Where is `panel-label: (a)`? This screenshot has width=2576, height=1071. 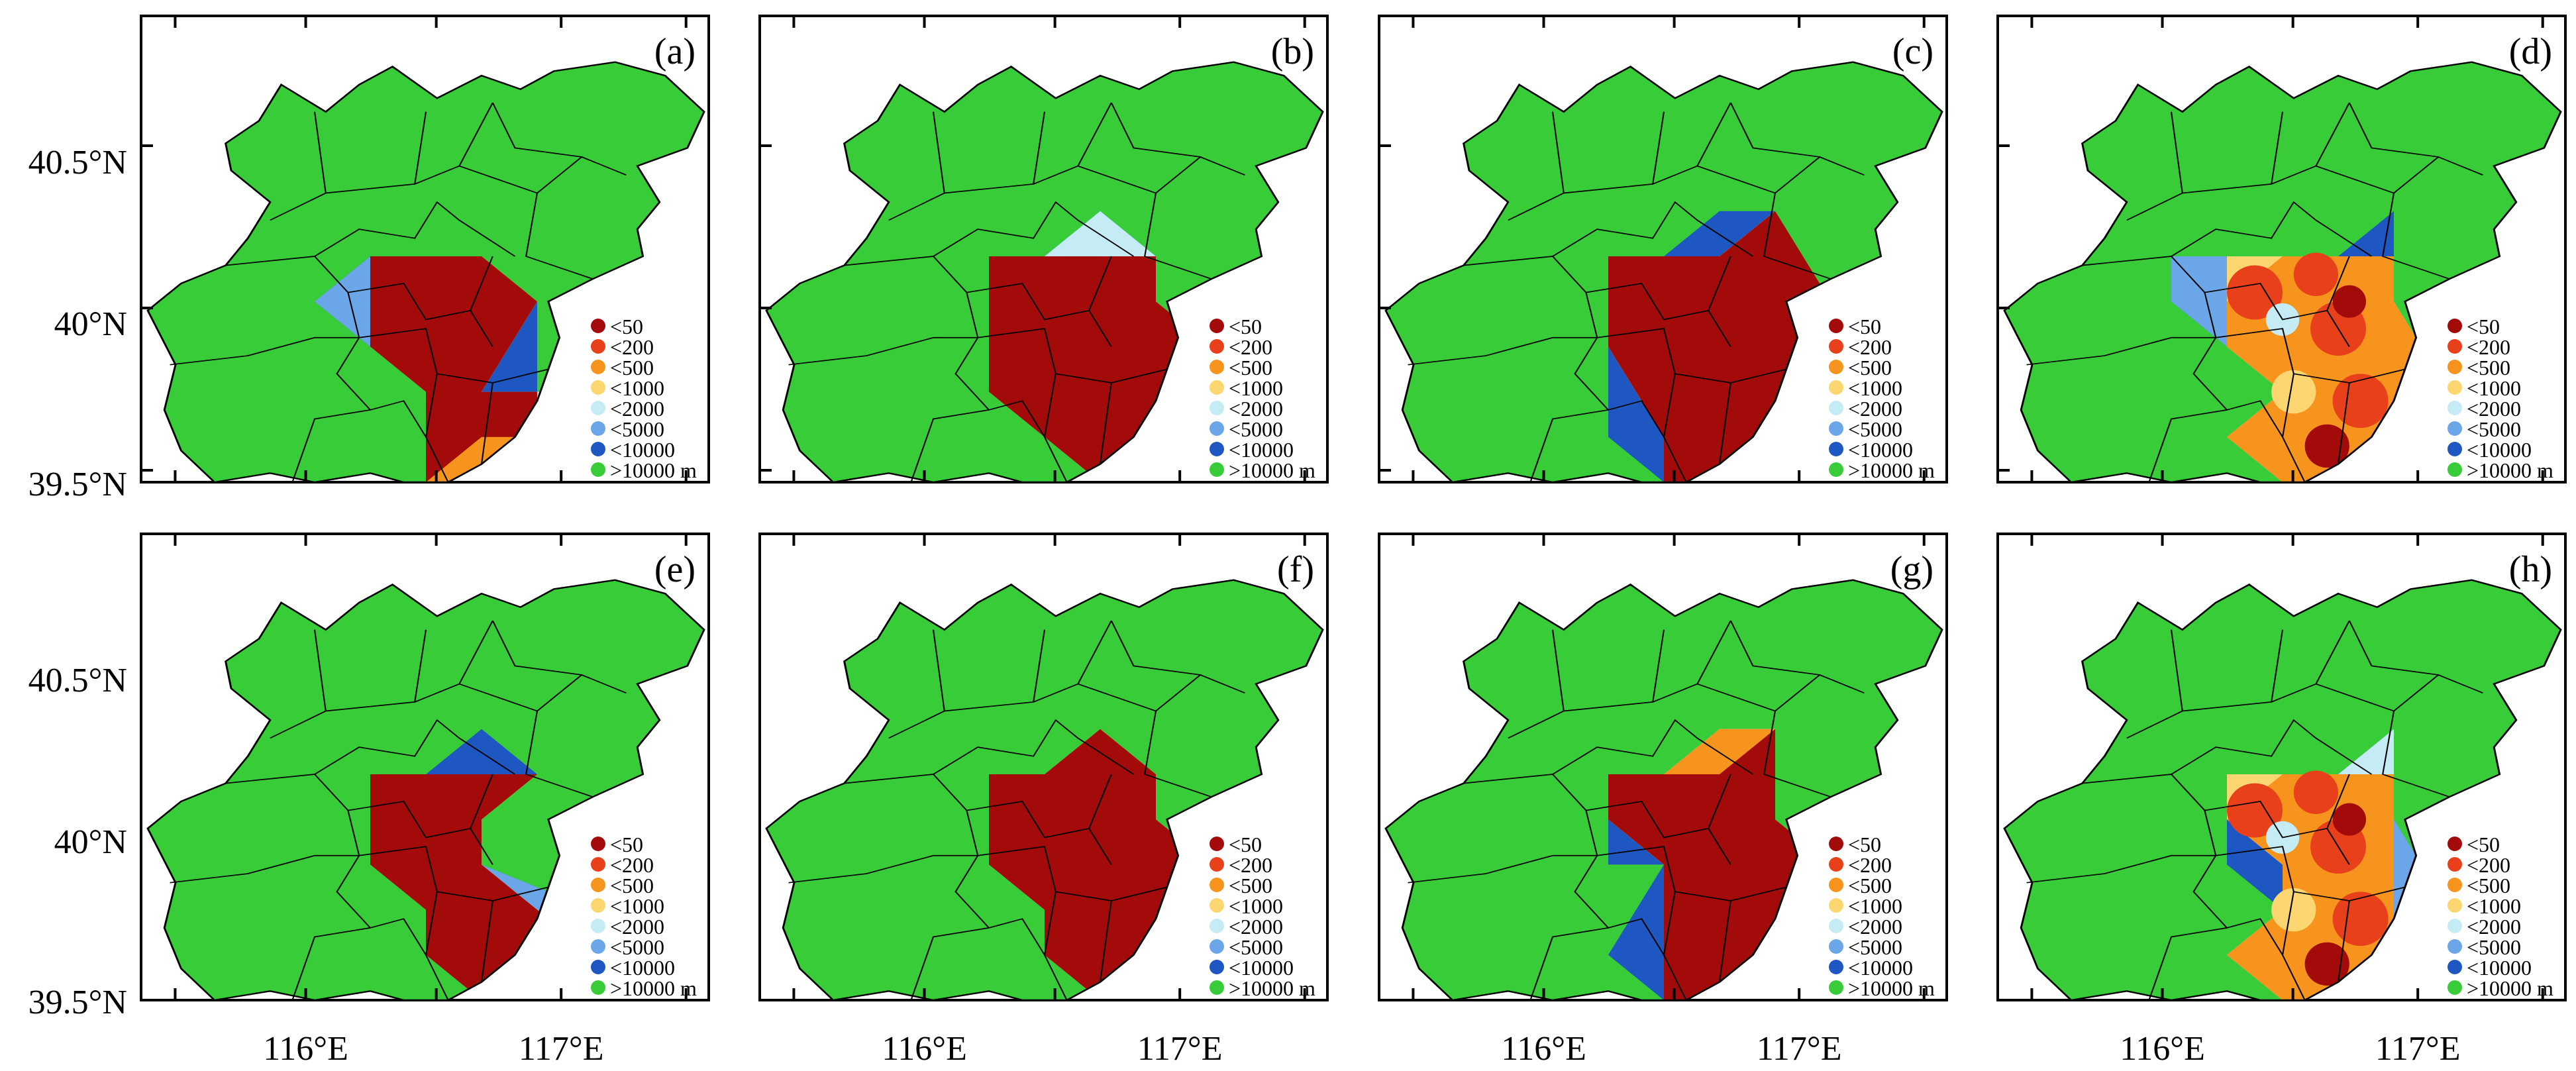 panel-label: (a) is located at coordinates (675, 51).